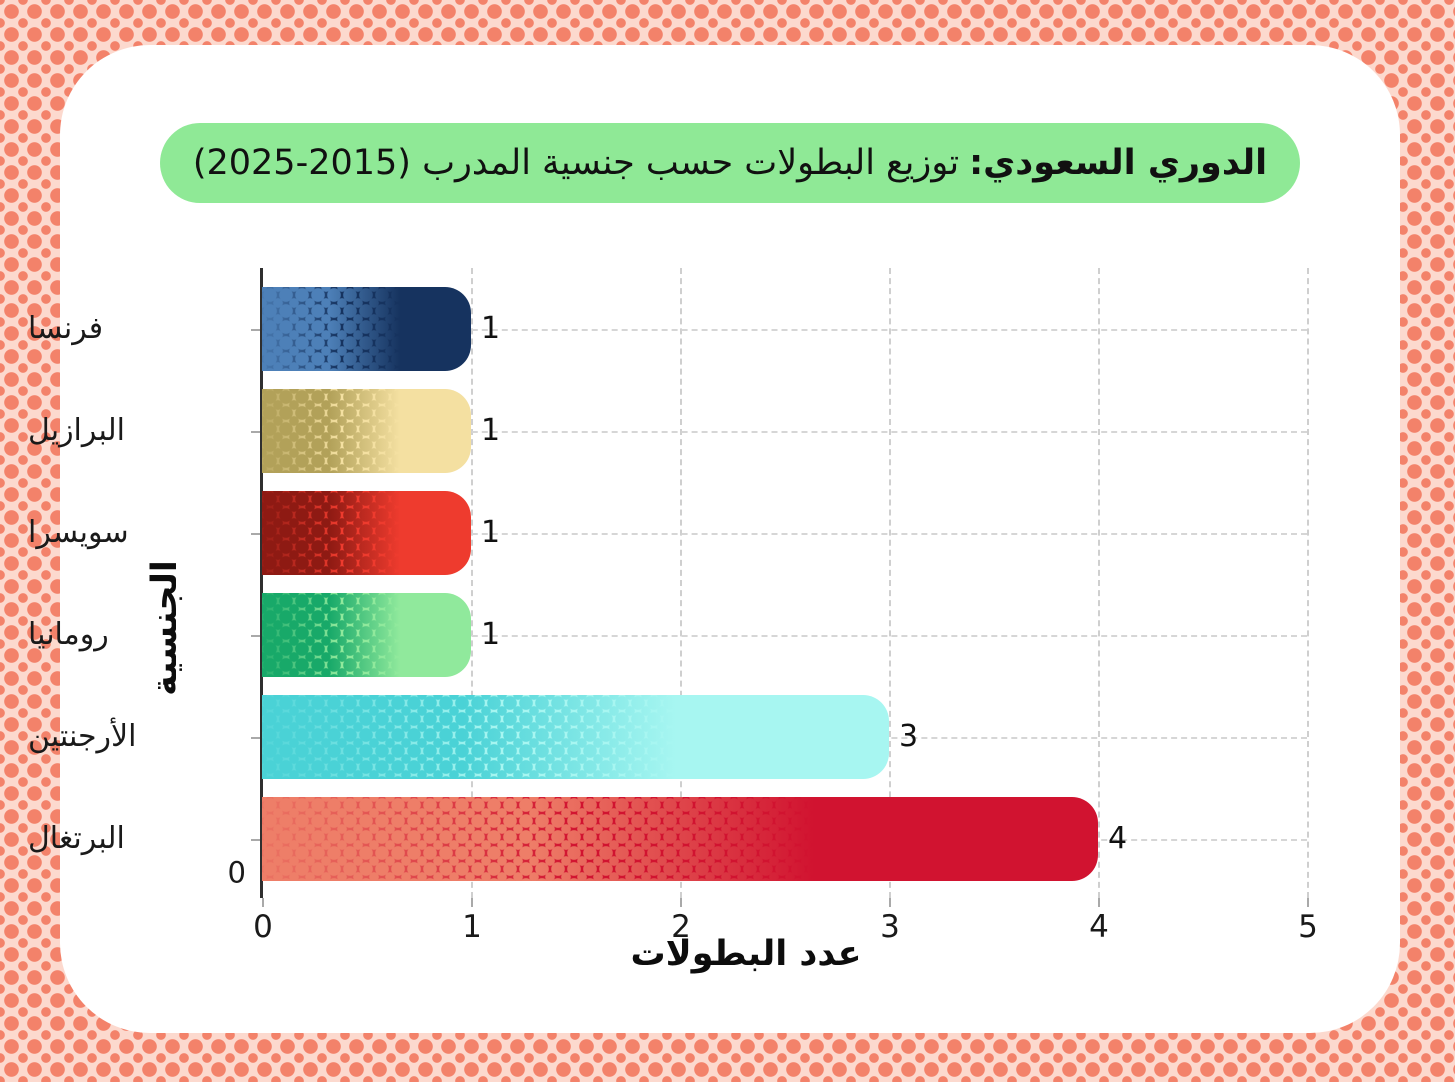  What do you see at coordinates (909, 736) in the screenshot?
I see `value-label-argentina: 3` at bounding box center [909, 736].